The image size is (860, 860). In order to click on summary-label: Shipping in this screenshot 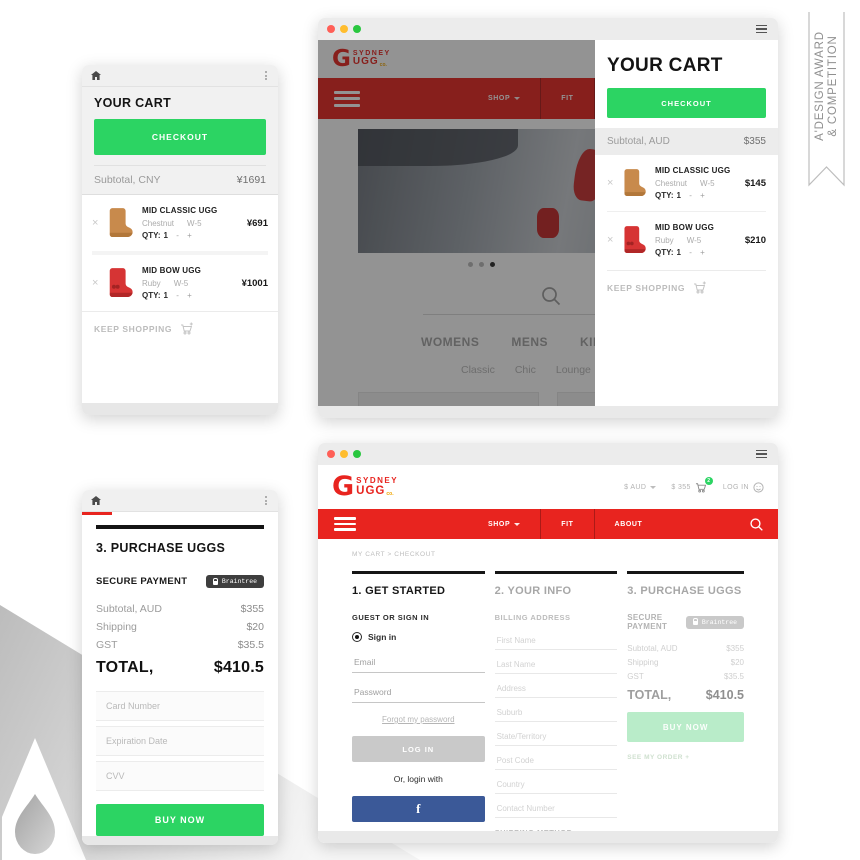, I will do `click(116, 627)`.